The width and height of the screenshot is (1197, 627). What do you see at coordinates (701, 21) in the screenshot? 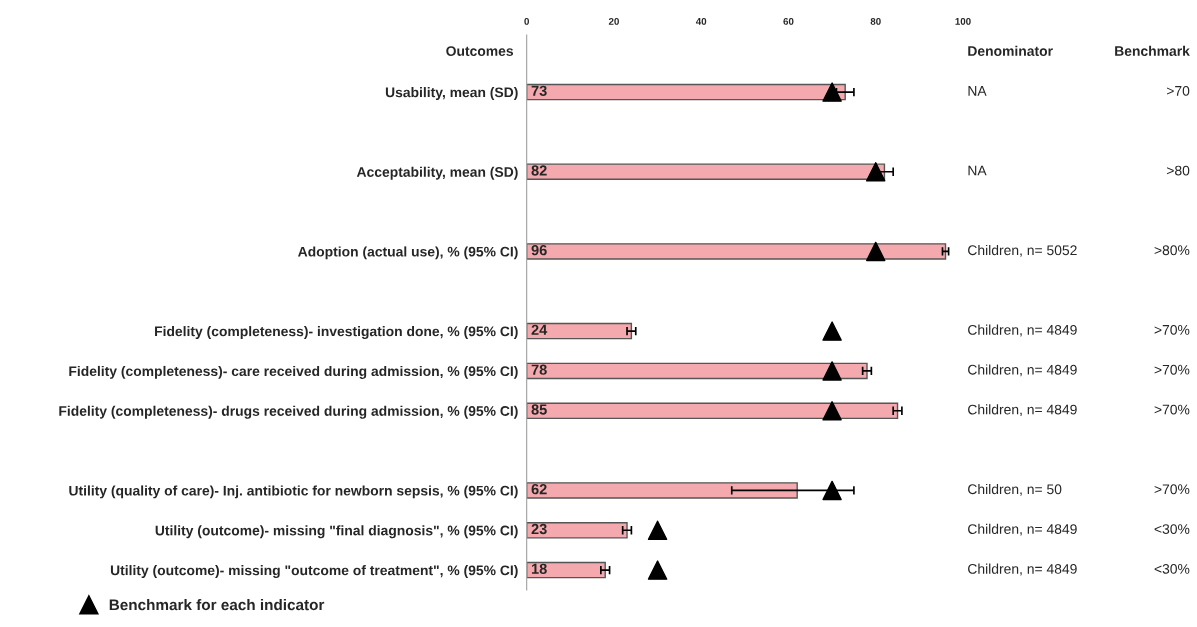
I see `x-tick-label: 40` at bounding box center [701, 21].